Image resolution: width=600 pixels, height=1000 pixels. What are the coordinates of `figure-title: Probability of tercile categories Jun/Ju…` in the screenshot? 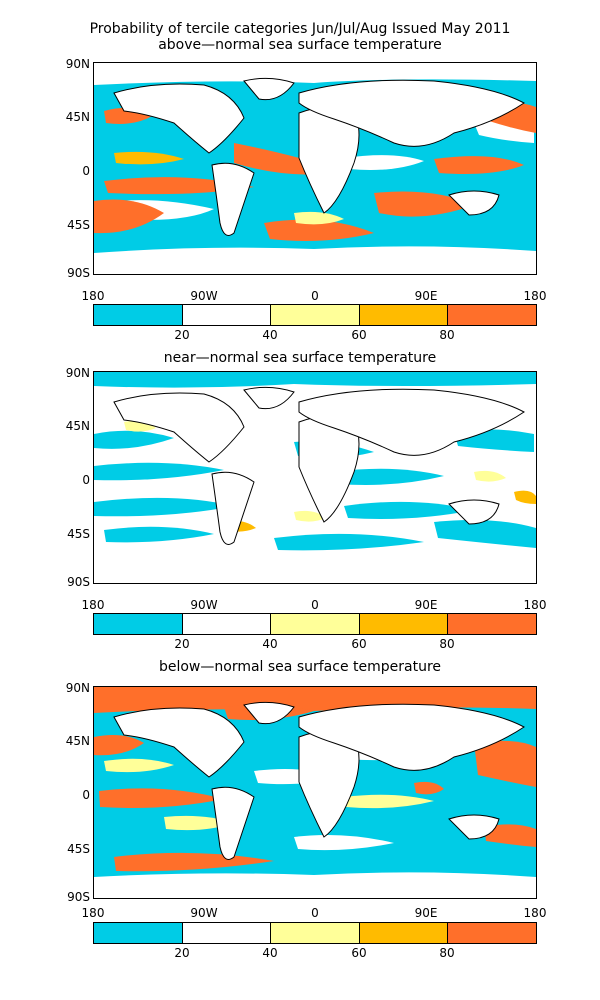 It's located at (300, 29).